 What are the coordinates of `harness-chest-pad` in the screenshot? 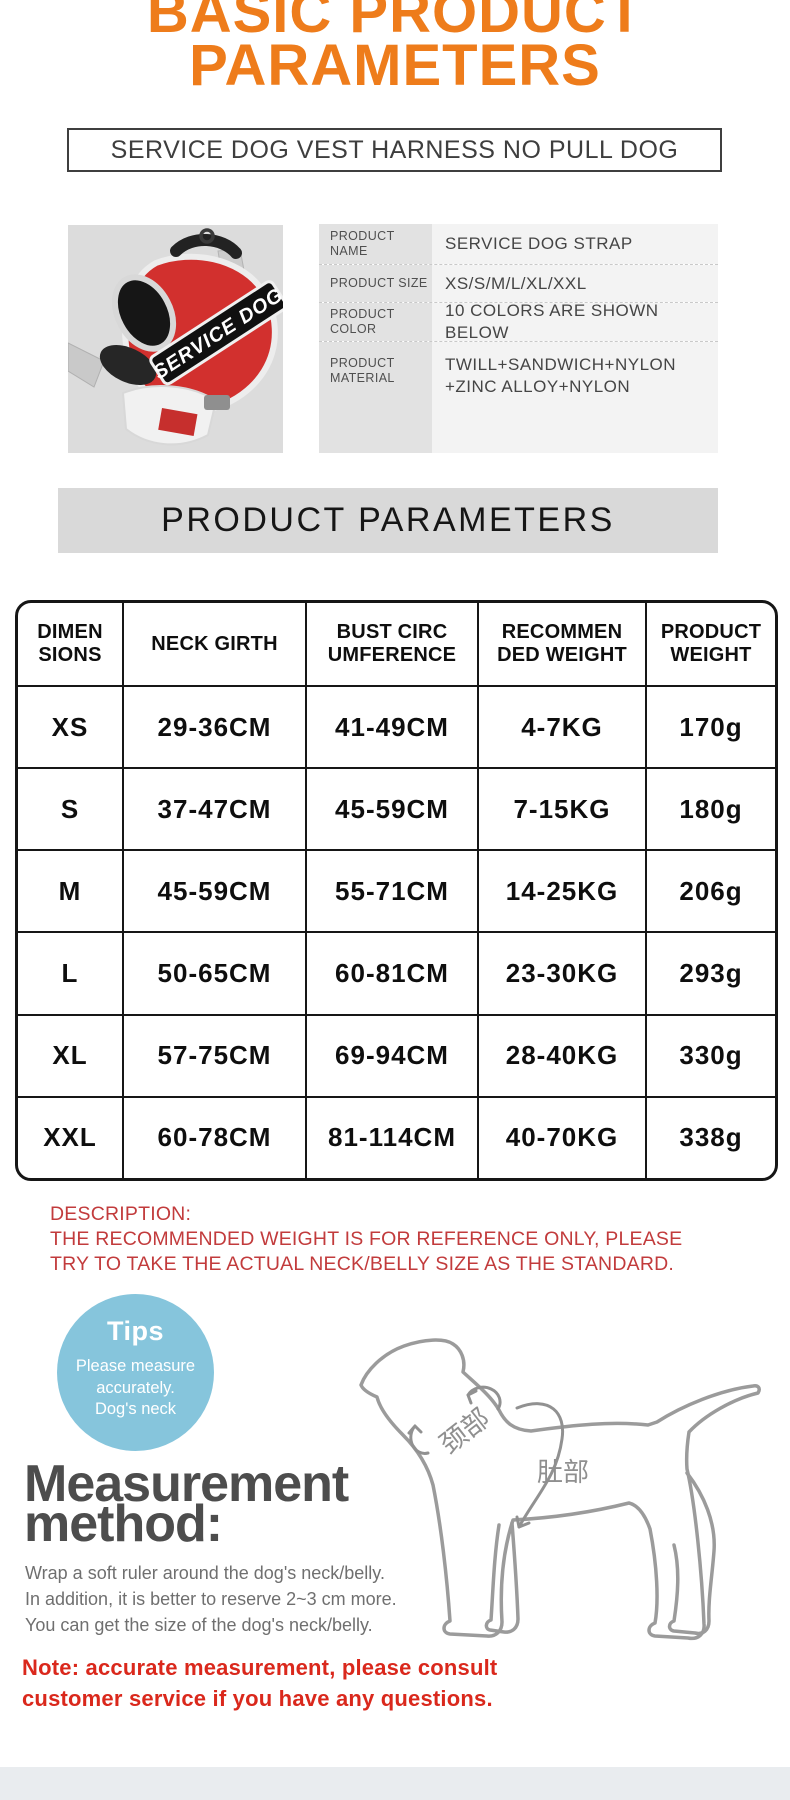 It's located at (128, 365).